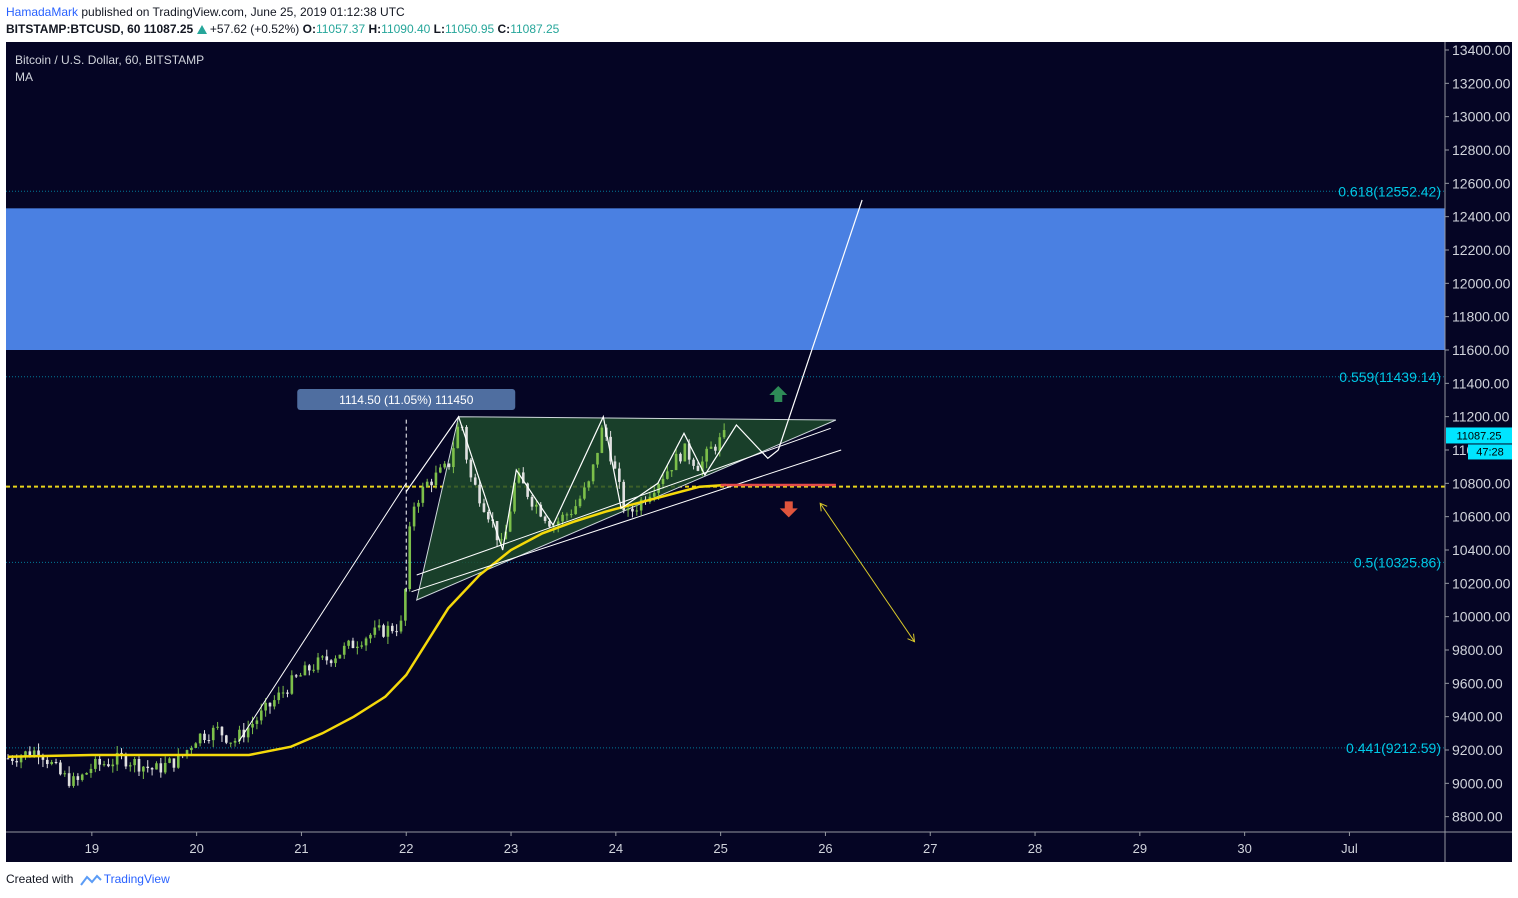  Describe the element at coordinates (788, 509) in the screenshot. I see `bearish-arrow-icon` at that location.